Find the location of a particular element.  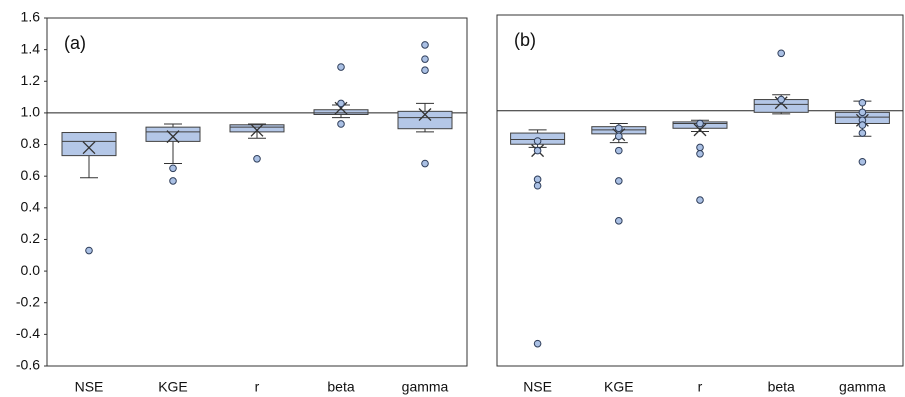

panel-label: (b) is located at coordinates (525, 40).